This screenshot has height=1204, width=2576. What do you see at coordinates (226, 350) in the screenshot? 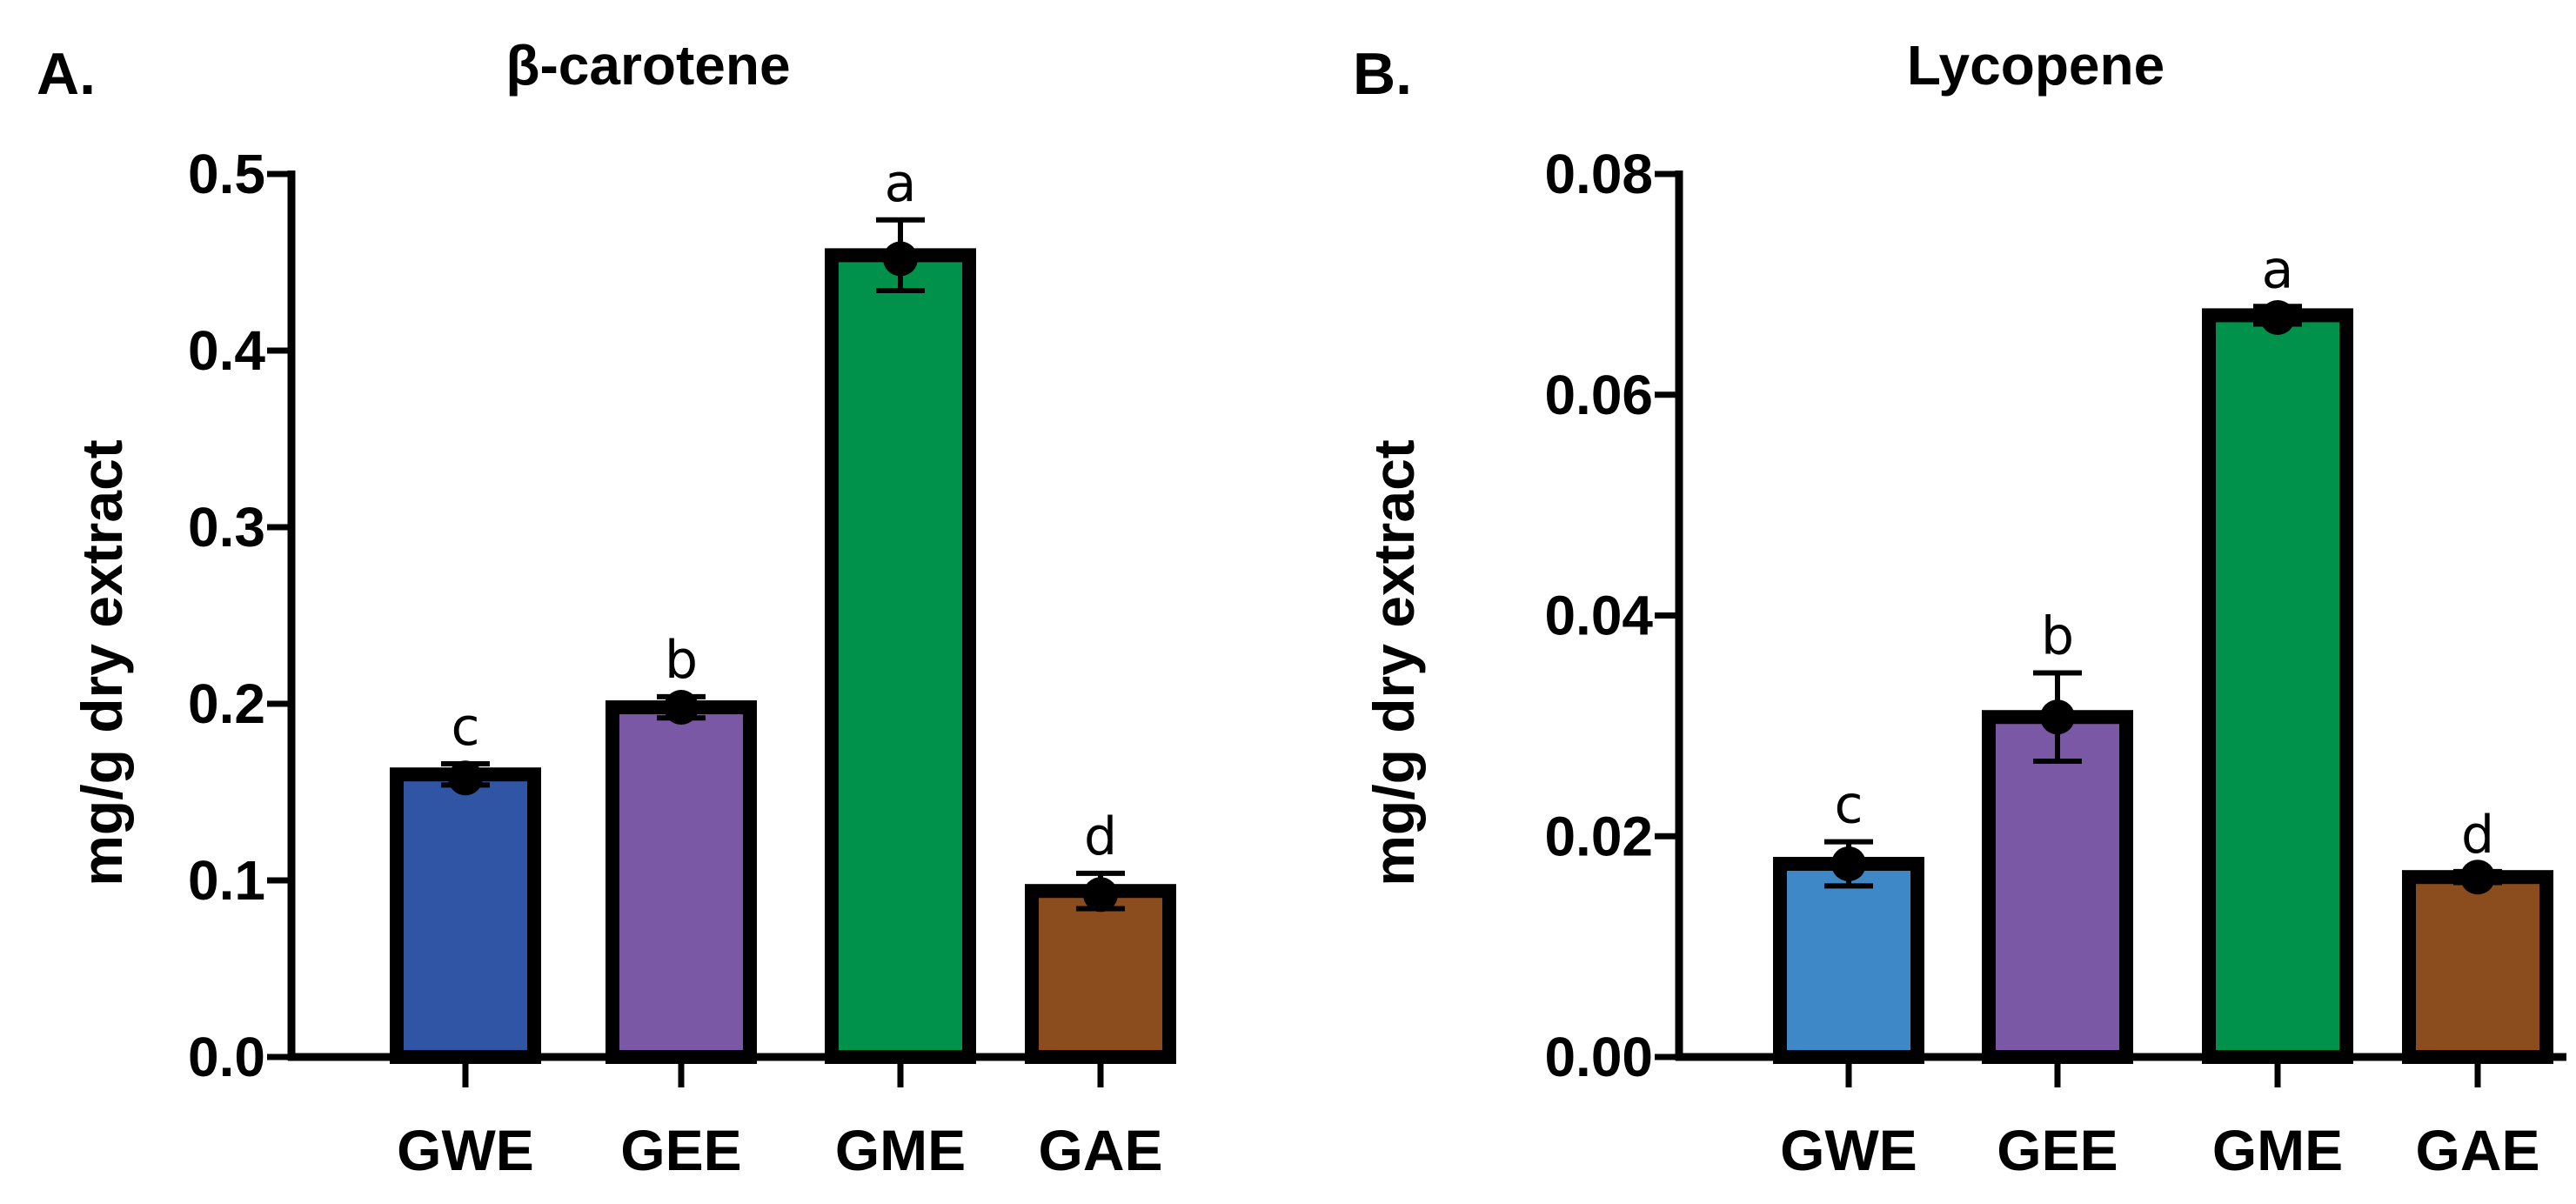
I see `y-tick-label: 0.4` at bounding box center [226, 350].